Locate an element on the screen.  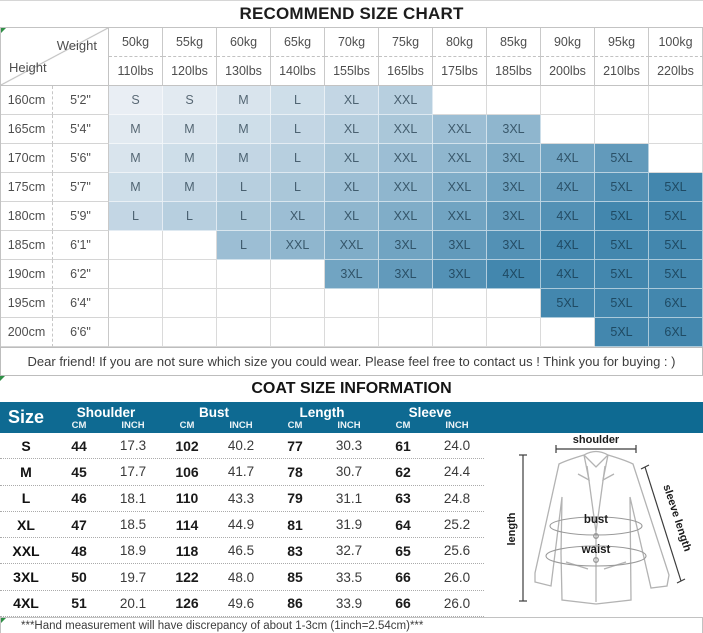
inch-value: 18.5 is located at coordinates (133, 525).